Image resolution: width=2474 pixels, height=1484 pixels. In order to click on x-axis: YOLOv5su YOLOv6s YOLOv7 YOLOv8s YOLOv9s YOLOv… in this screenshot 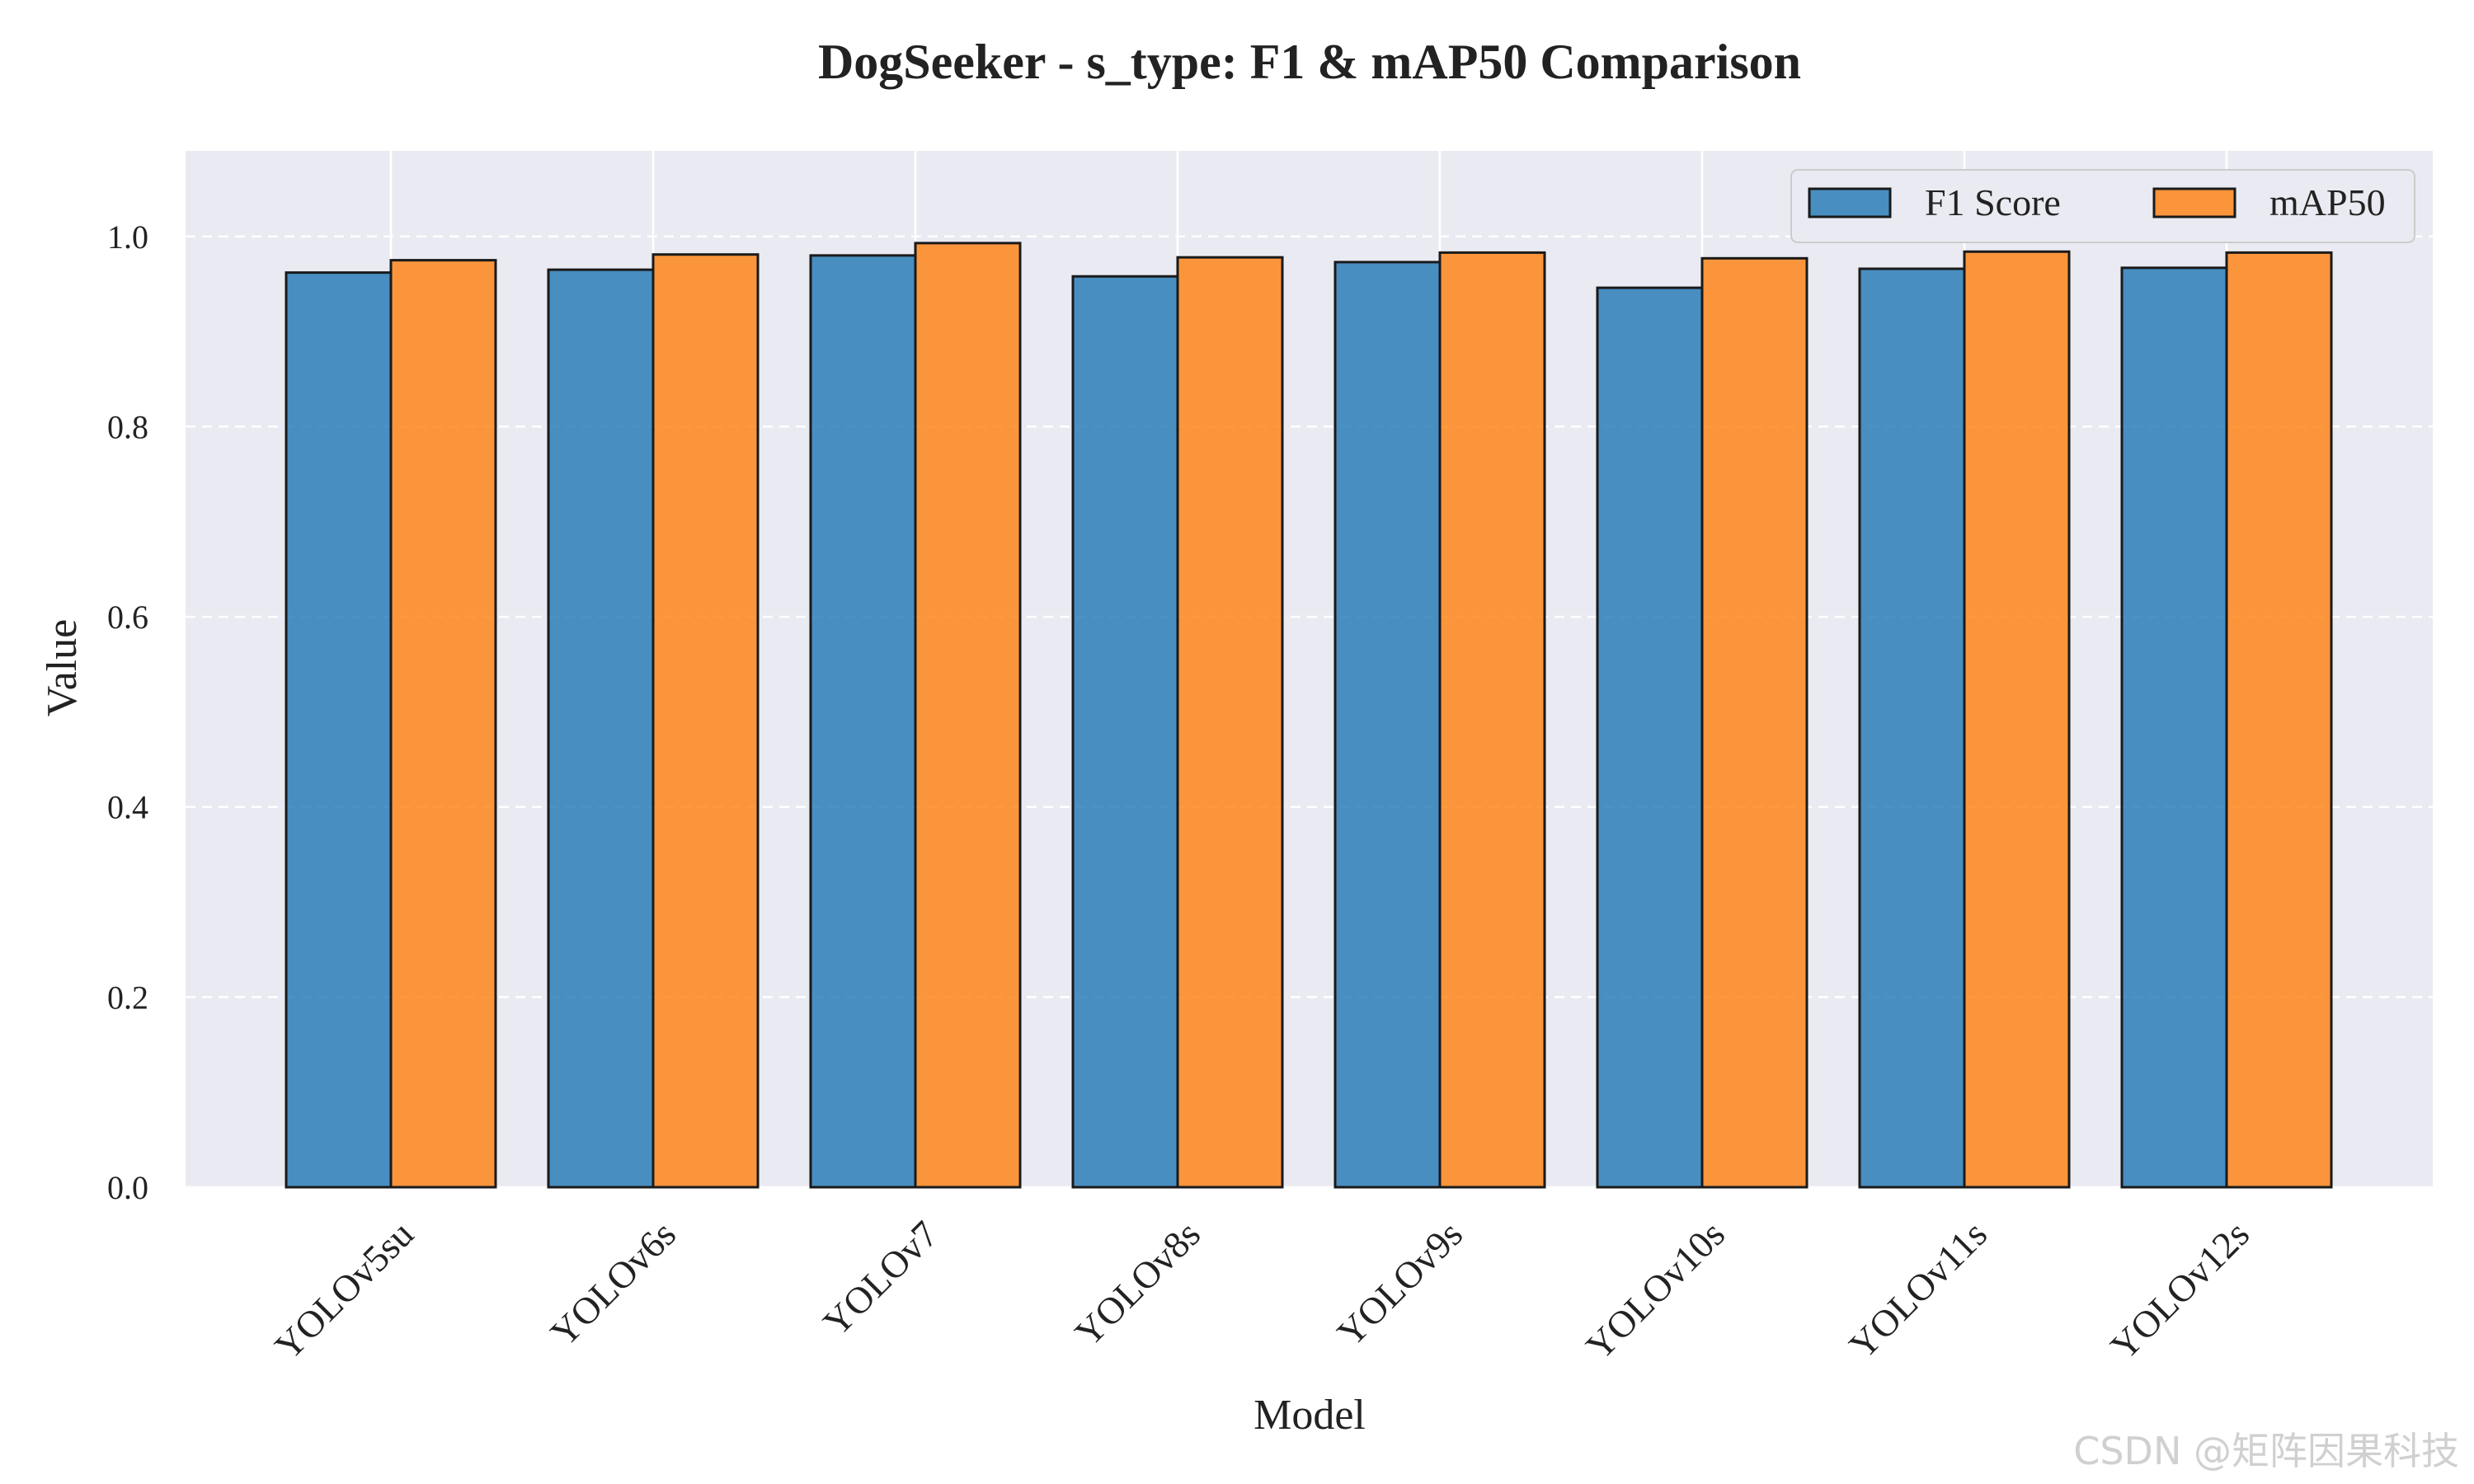, I will do `click(1261, 1290)`.